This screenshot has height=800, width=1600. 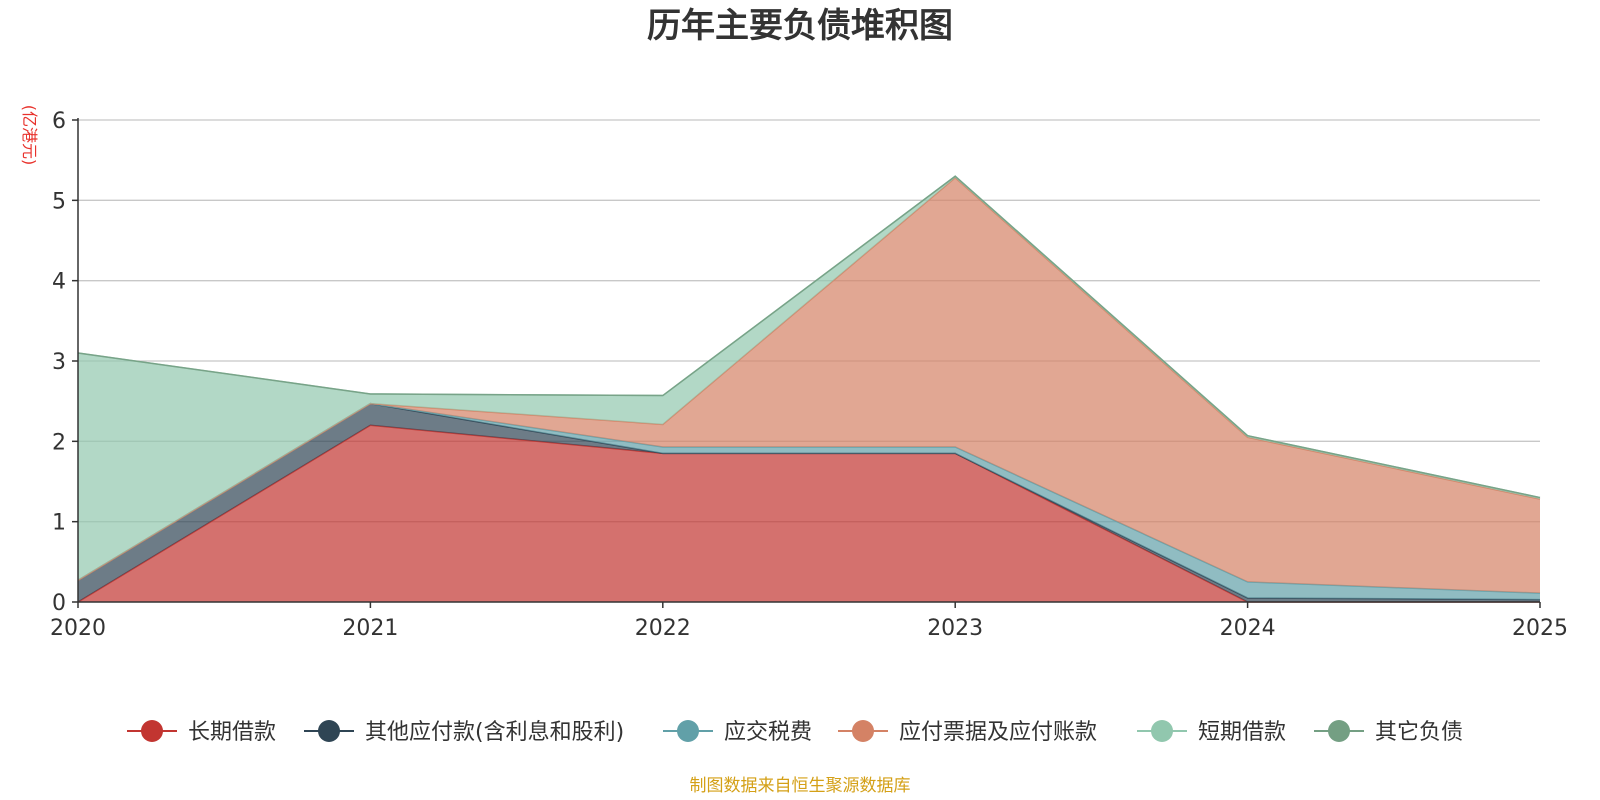 I want to click on y-tick-label: 6, so click(x=59, y=121).